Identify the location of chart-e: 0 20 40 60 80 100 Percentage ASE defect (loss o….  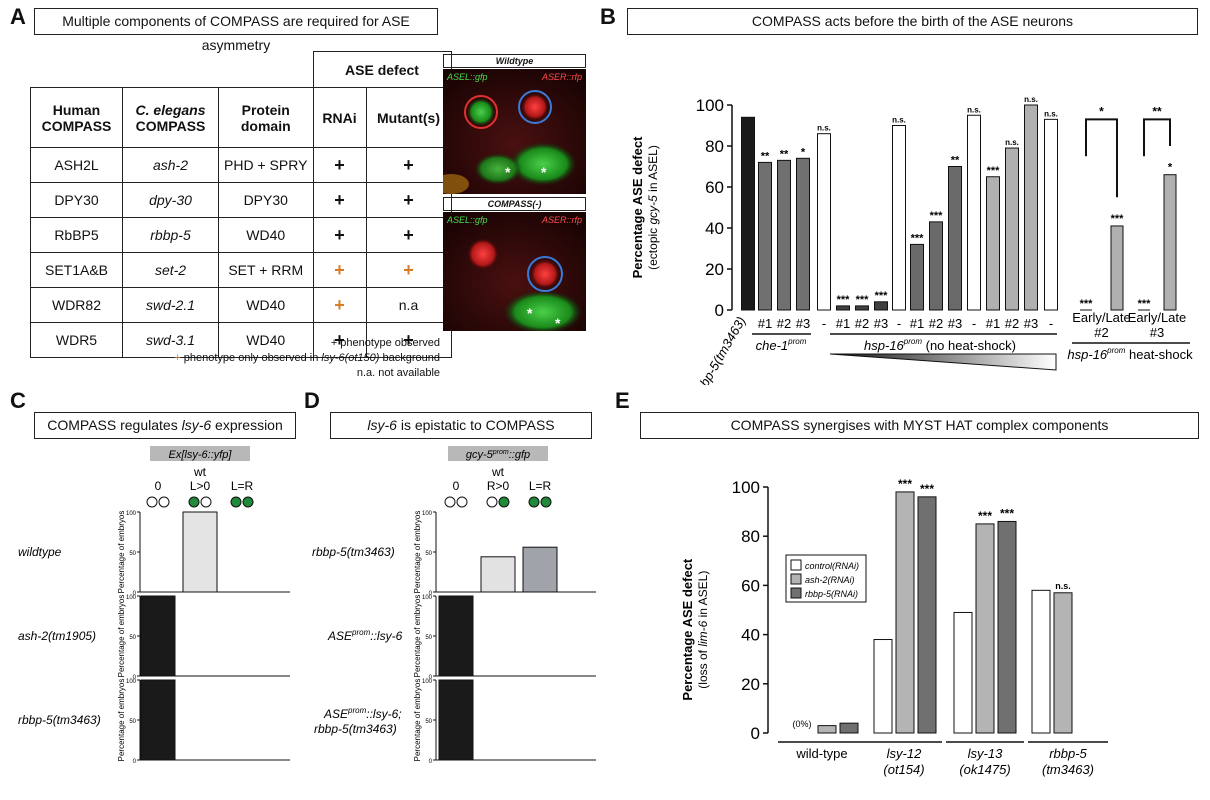
(894, 627).